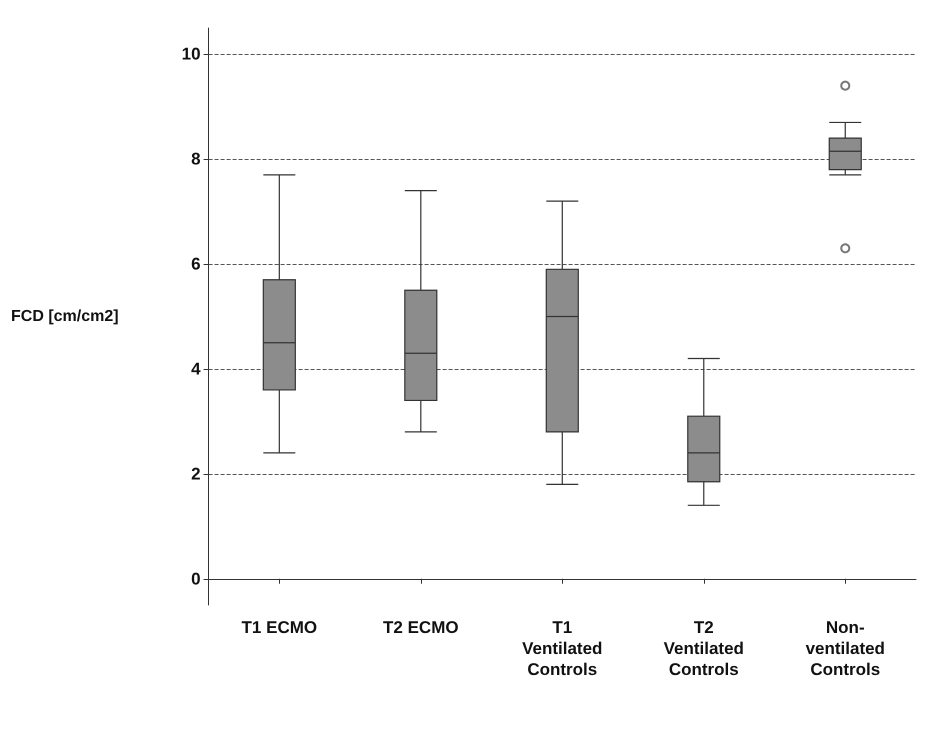 This screenshot has height=731, width=934. I want to click on x-tick-label: T1 Ventilated Controls, so click(562, 648).